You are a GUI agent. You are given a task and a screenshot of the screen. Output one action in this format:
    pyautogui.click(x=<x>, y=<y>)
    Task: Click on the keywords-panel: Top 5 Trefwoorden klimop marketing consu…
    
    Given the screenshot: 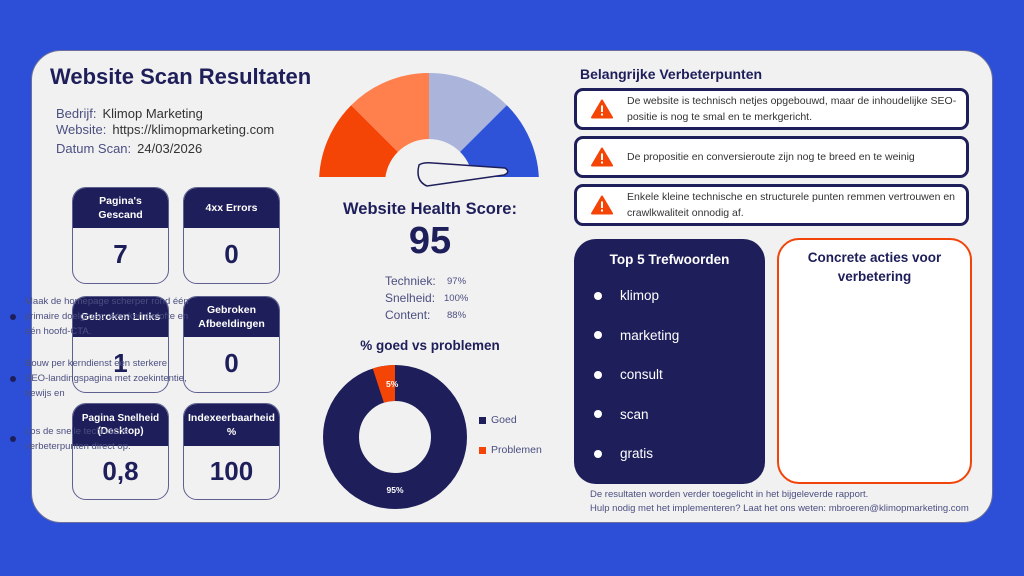 What is the action you would take?
    pyautogui.click(x=669, y=361)
    